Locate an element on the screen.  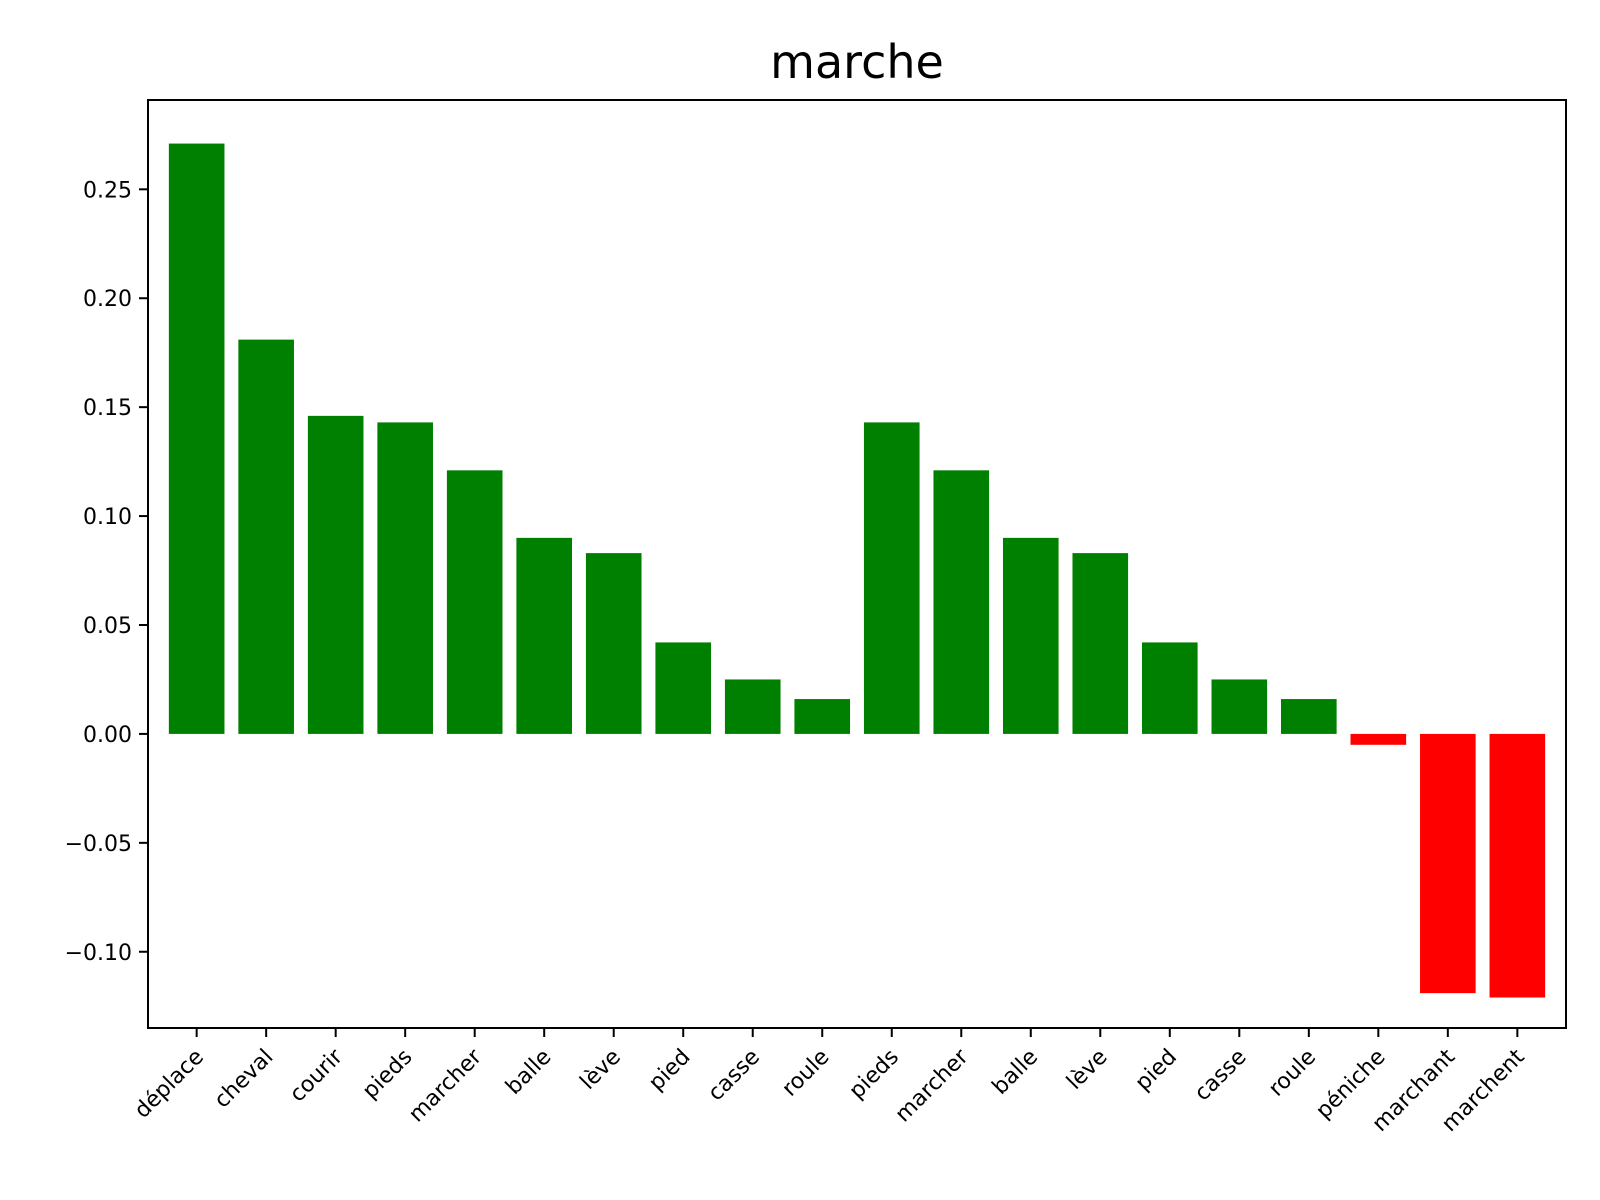
x-tick-label: courir is located at coordinates (316, 1075).